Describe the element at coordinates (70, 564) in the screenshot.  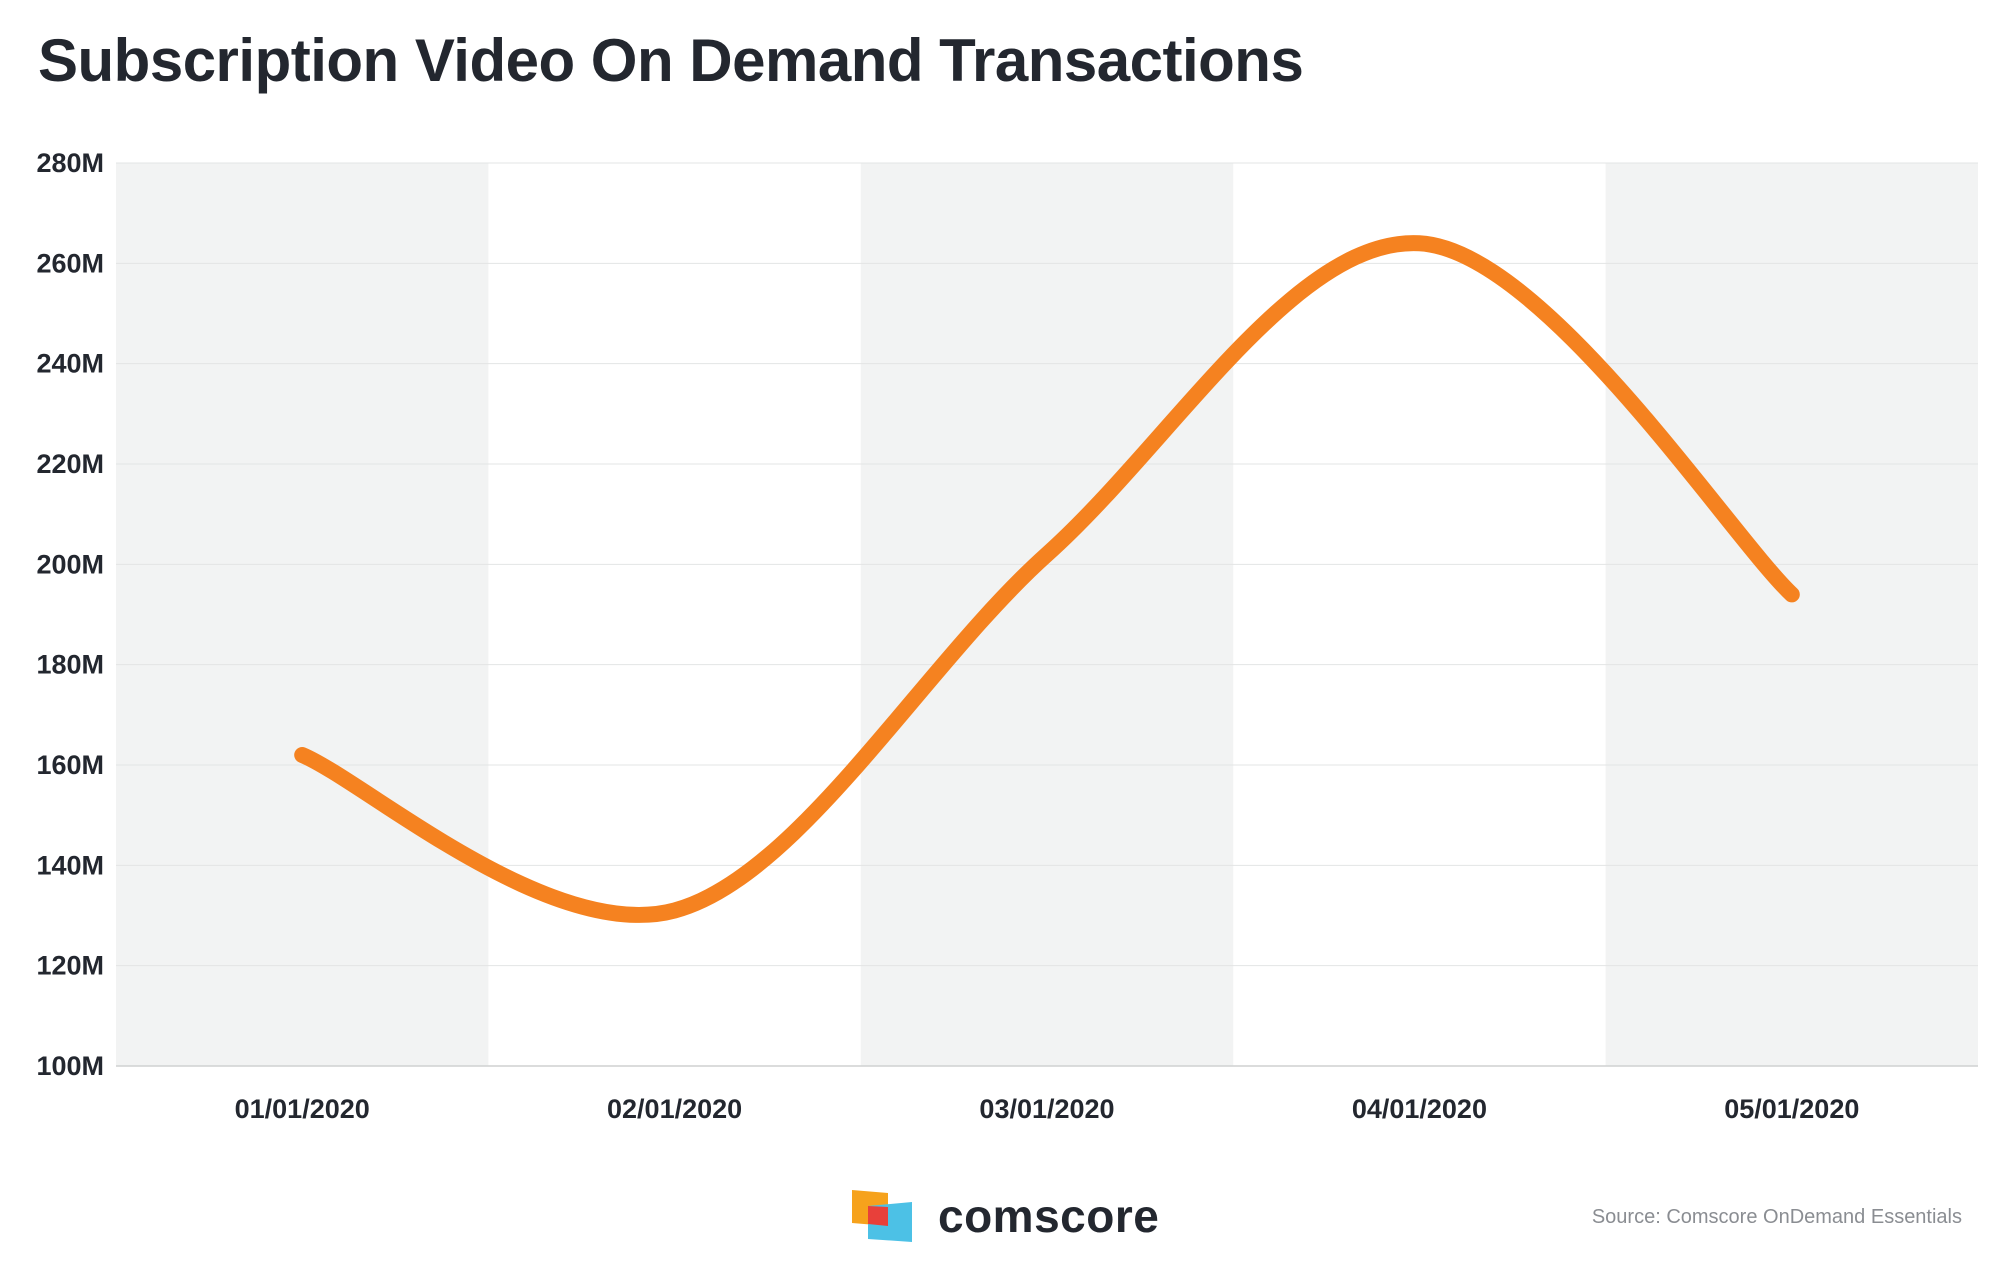
I see `y-tick-label: 200M` at that location.